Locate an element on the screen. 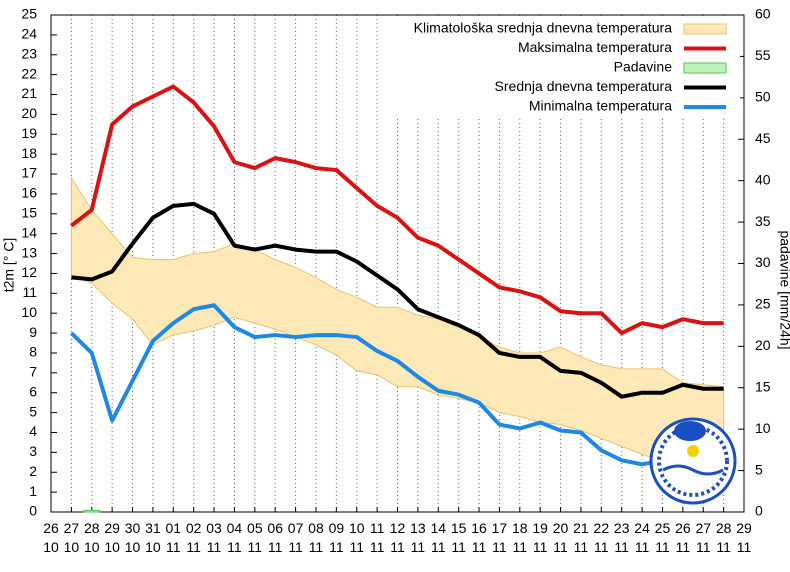  y-tick-label: 14 is located at coordinates (29, 232).